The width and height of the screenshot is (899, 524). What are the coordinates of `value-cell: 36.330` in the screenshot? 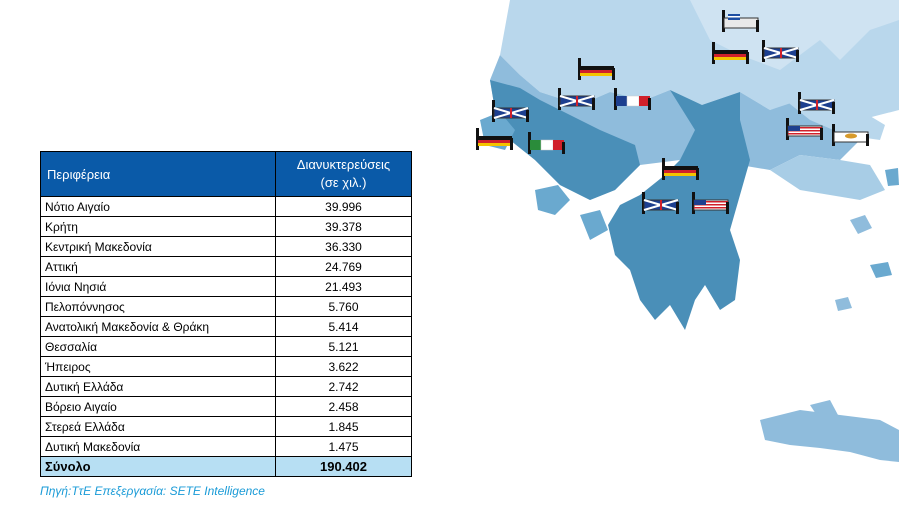 It's located at (343, 246).